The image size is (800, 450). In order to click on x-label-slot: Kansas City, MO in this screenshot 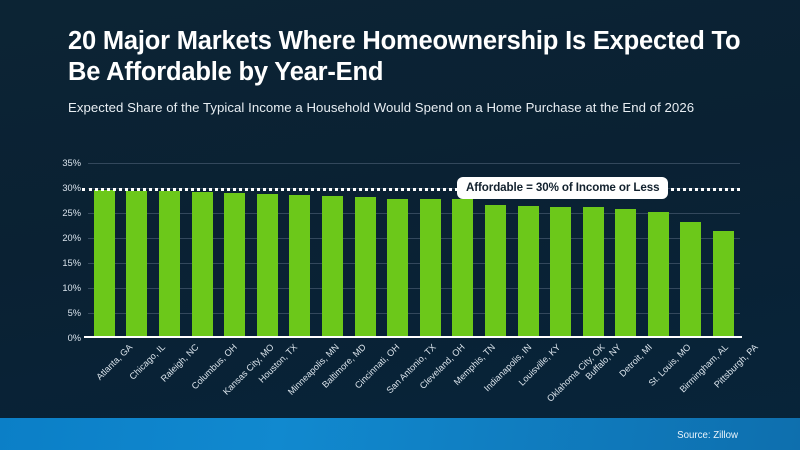, I will do `click(247, 375)`.